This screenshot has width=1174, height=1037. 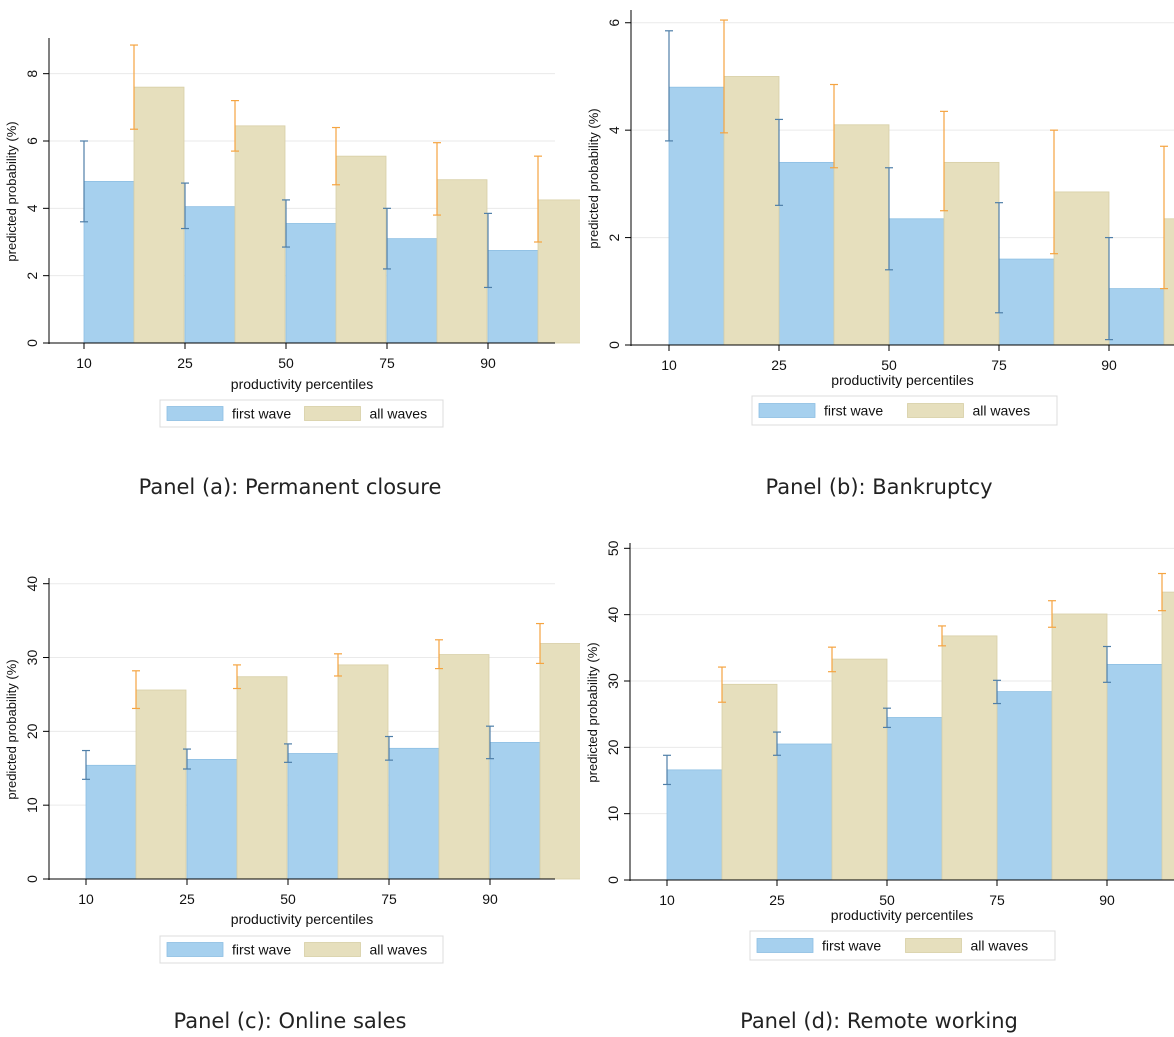 What do you see at coordinates (32, 208) in the screenshot?
I see `y-tick-label: 4` at bounding box center [32, 208].